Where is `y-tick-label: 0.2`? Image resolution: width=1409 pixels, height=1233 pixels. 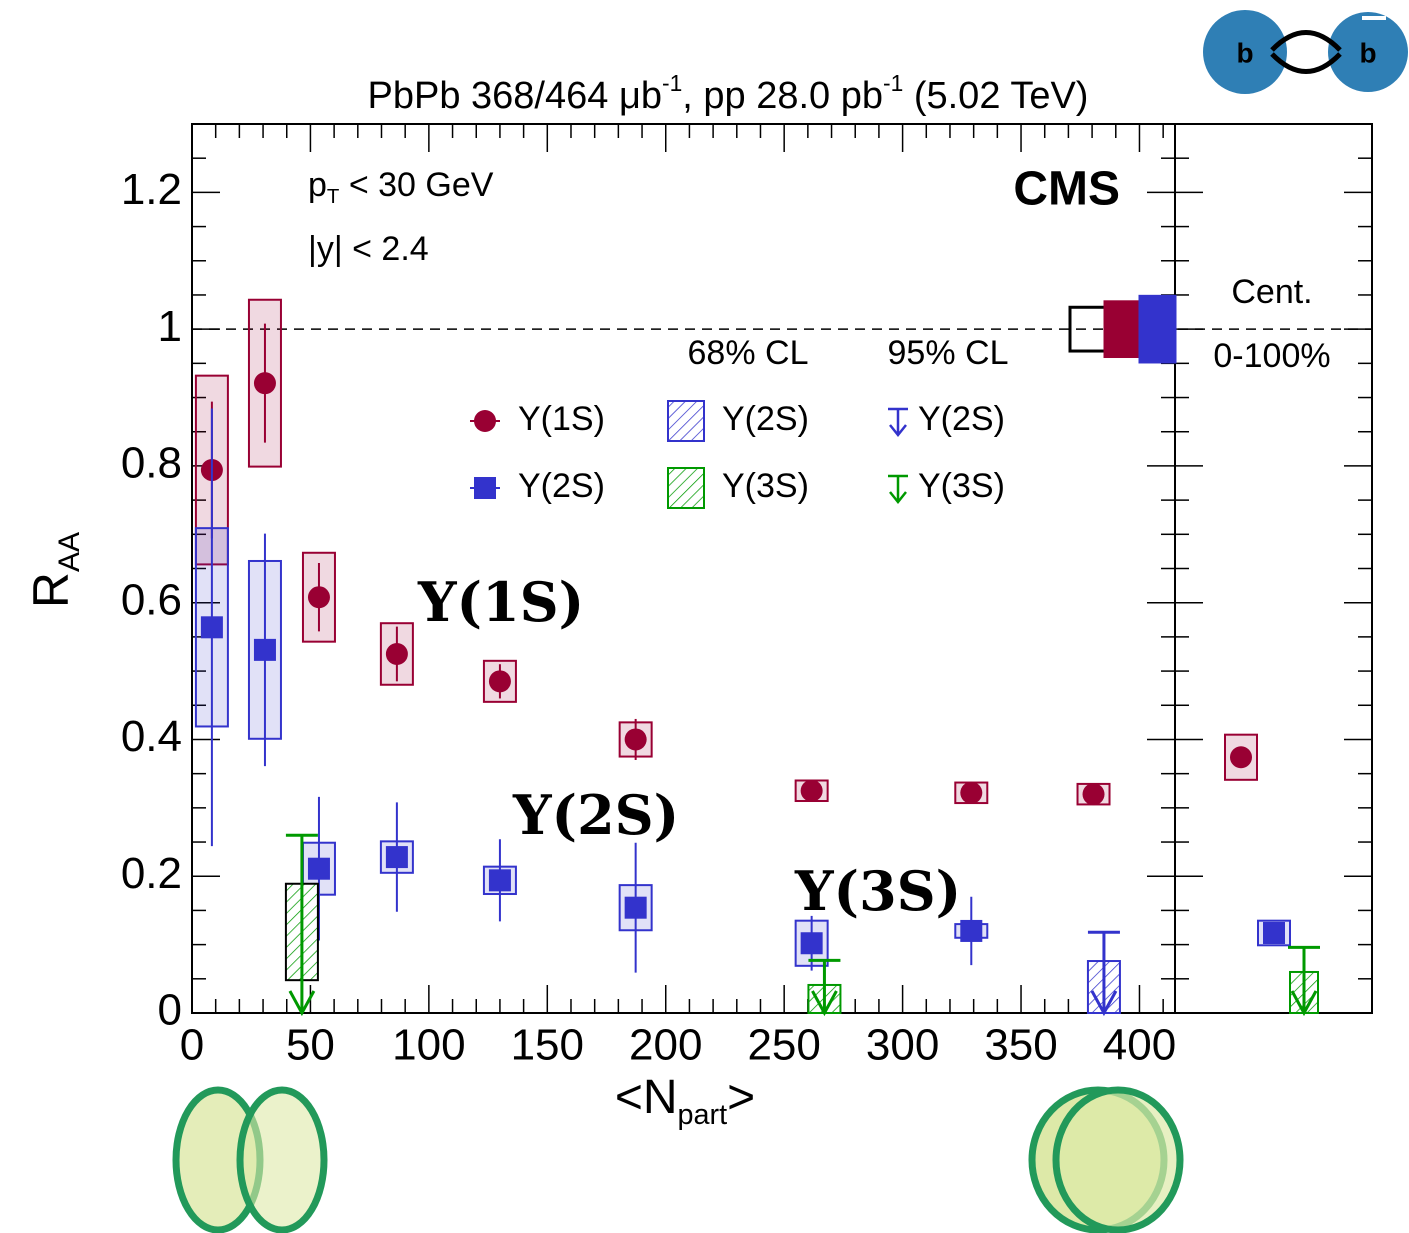
y-tick-label: 0.2 is located at coordinates (151, 873).